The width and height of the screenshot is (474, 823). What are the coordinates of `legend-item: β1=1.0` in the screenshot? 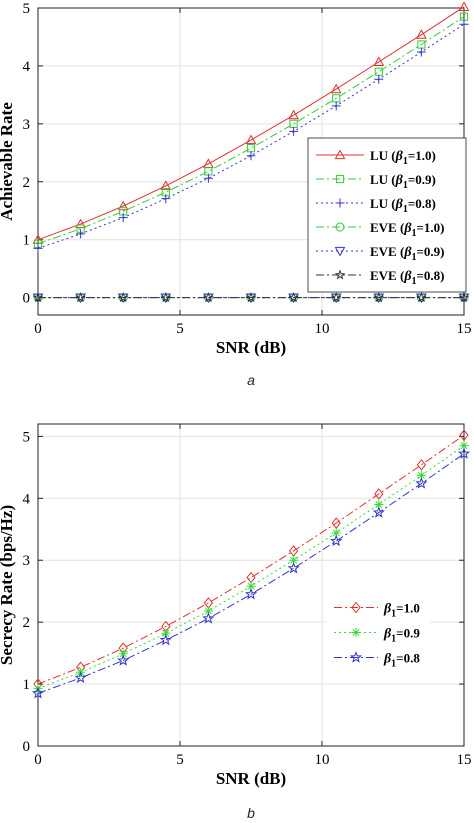 It's located at (377, 610).